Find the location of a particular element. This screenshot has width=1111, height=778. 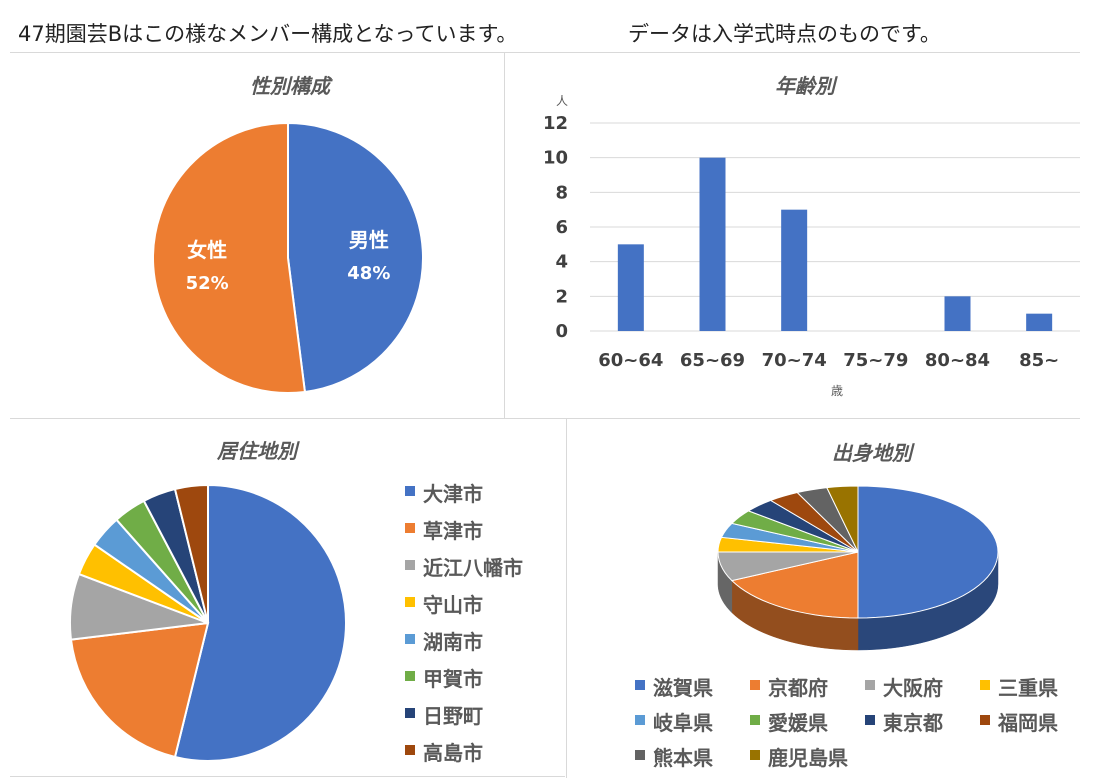

age-y-axis-title: 人 is located at coordinates (562, 101).